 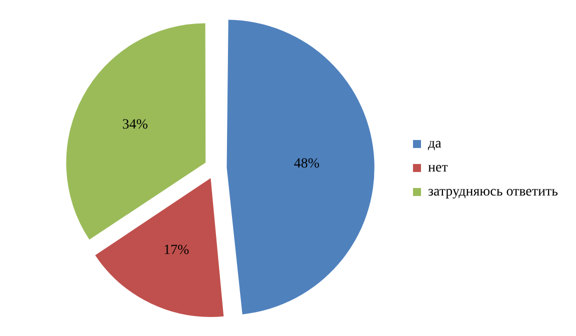 What do you see at coordinates (493, 192) in the screenshot?
I see `legend-label: затрудняюсь ответить` at bounding box center [493, 192].